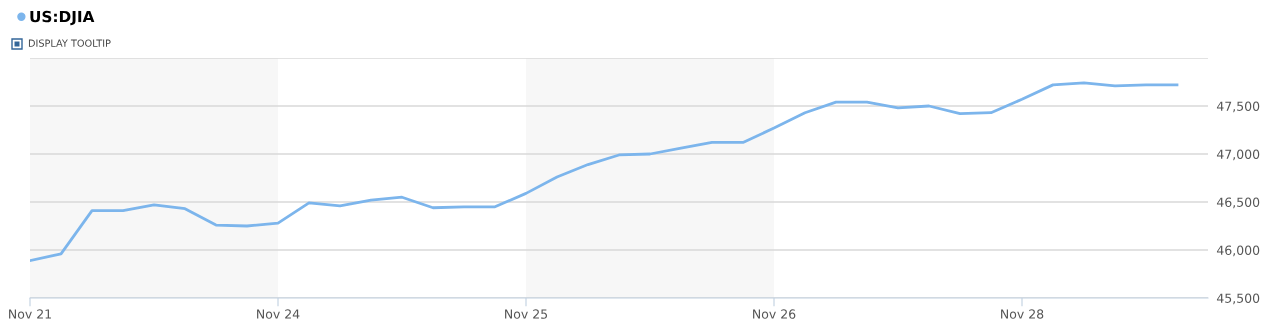 The image size is (1262, 328). I want to click on text: DISPLAY TOOLTIP, so click(69, 43).